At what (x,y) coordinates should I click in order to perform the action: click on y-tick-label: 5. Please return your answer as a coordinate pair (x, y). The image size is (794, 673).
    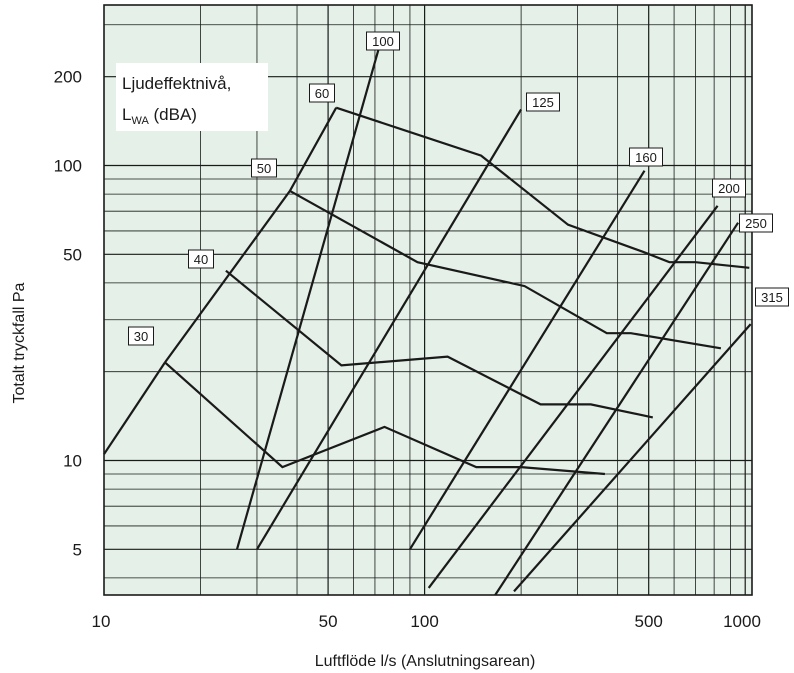
    Looking at the image, I should click on (77, 549).